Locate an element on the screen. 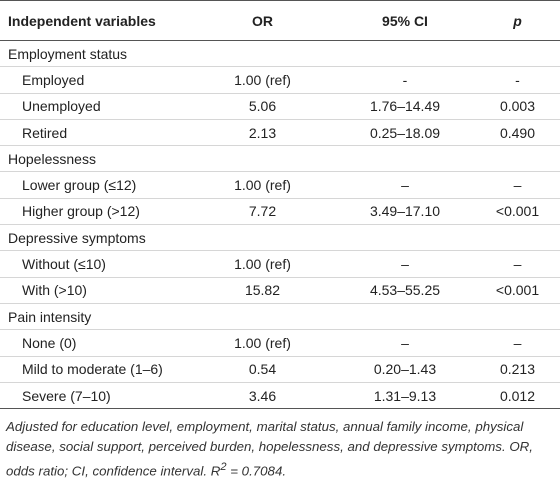 This screenshot has height=500, width=560. row-label: Unemployed is located at coordinates (61, 106).